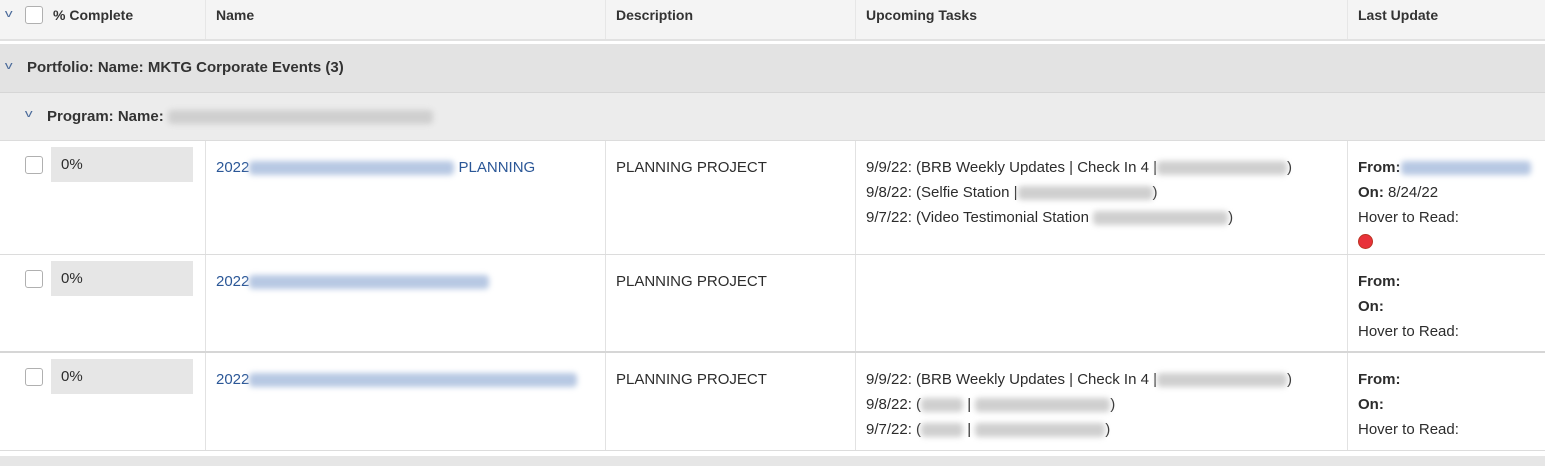 Image resolution: width=1545 pixels, height=466 pixels. What do you see at coordinates (1446, 19) in the screenshot?
I see `column-header-last-update: Last Update` at bounding box center [1446, 19].